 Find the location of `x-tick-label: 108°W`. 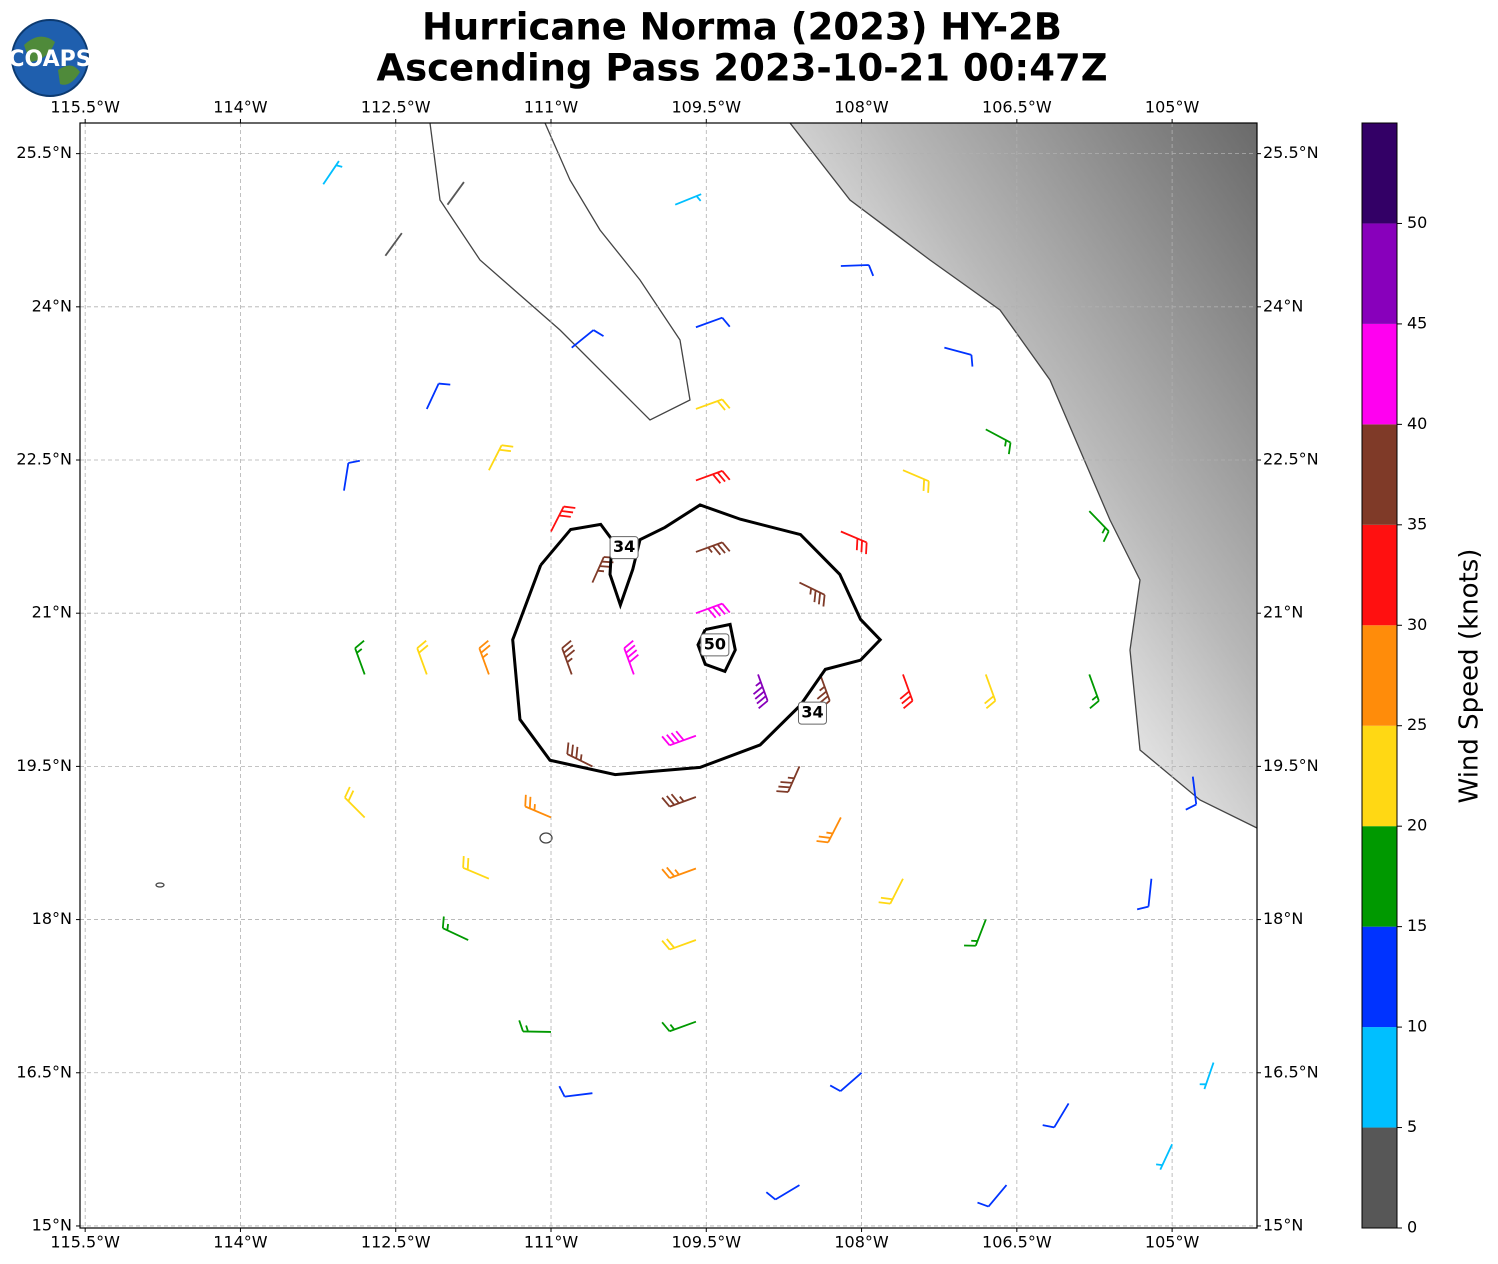

x-tick-label: 108°W is located at coordinates (861, 1242).